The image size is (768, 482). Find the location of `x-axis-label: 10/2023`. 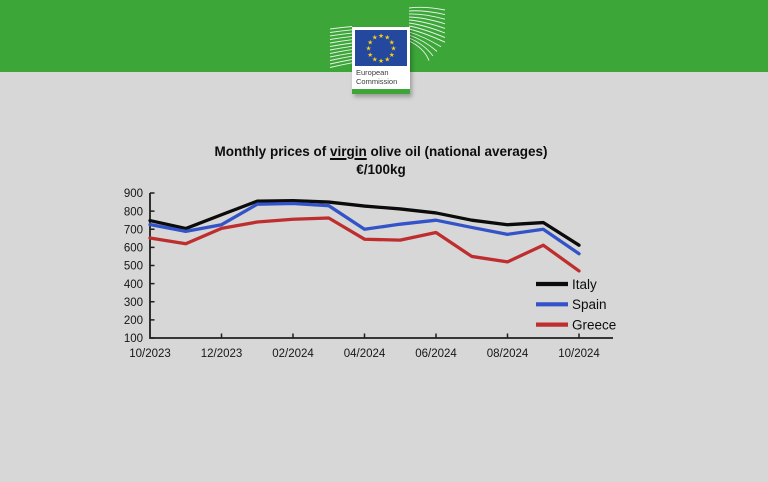

x-axis-label: 10/2023 is located at coordinates (150, 354).